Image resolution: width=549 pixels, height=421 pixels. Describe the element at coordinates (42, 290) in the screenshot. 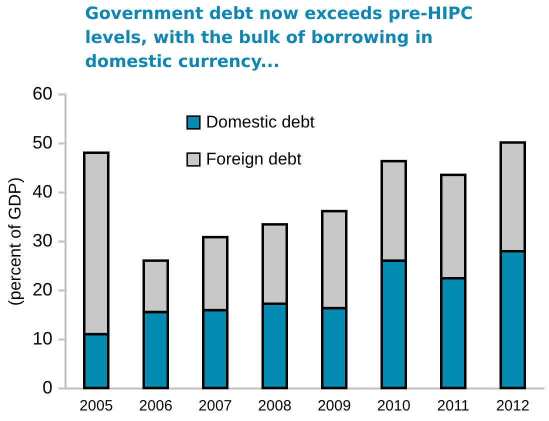

I see `y-tick-label: 20` at that location.